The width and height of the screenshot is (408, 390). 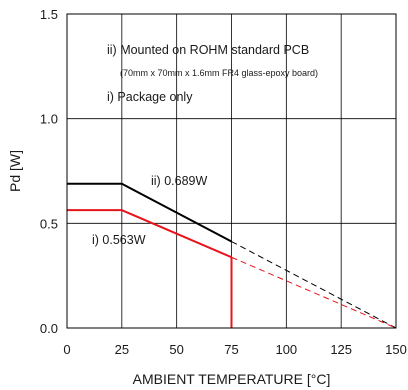 I want to click on series-label-pcb: ii) 0.689W, so click(x=179, y=181).